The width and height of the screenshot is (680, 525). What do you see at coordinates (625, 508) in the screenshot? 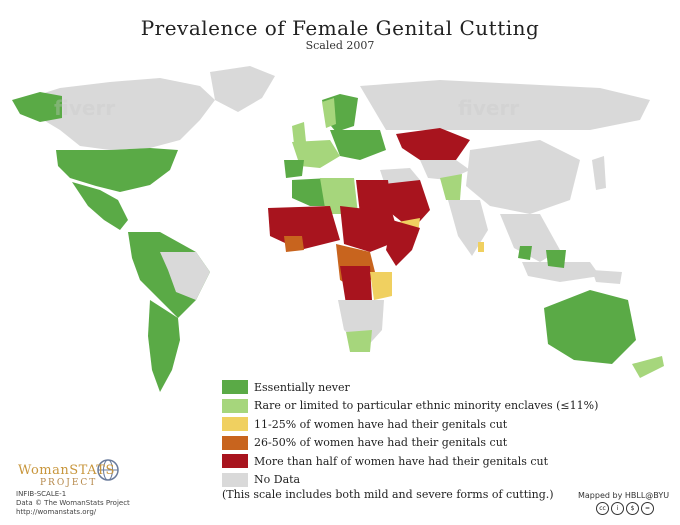
I see `license-badges: cc i $ =` at bounding box center [625, 508].